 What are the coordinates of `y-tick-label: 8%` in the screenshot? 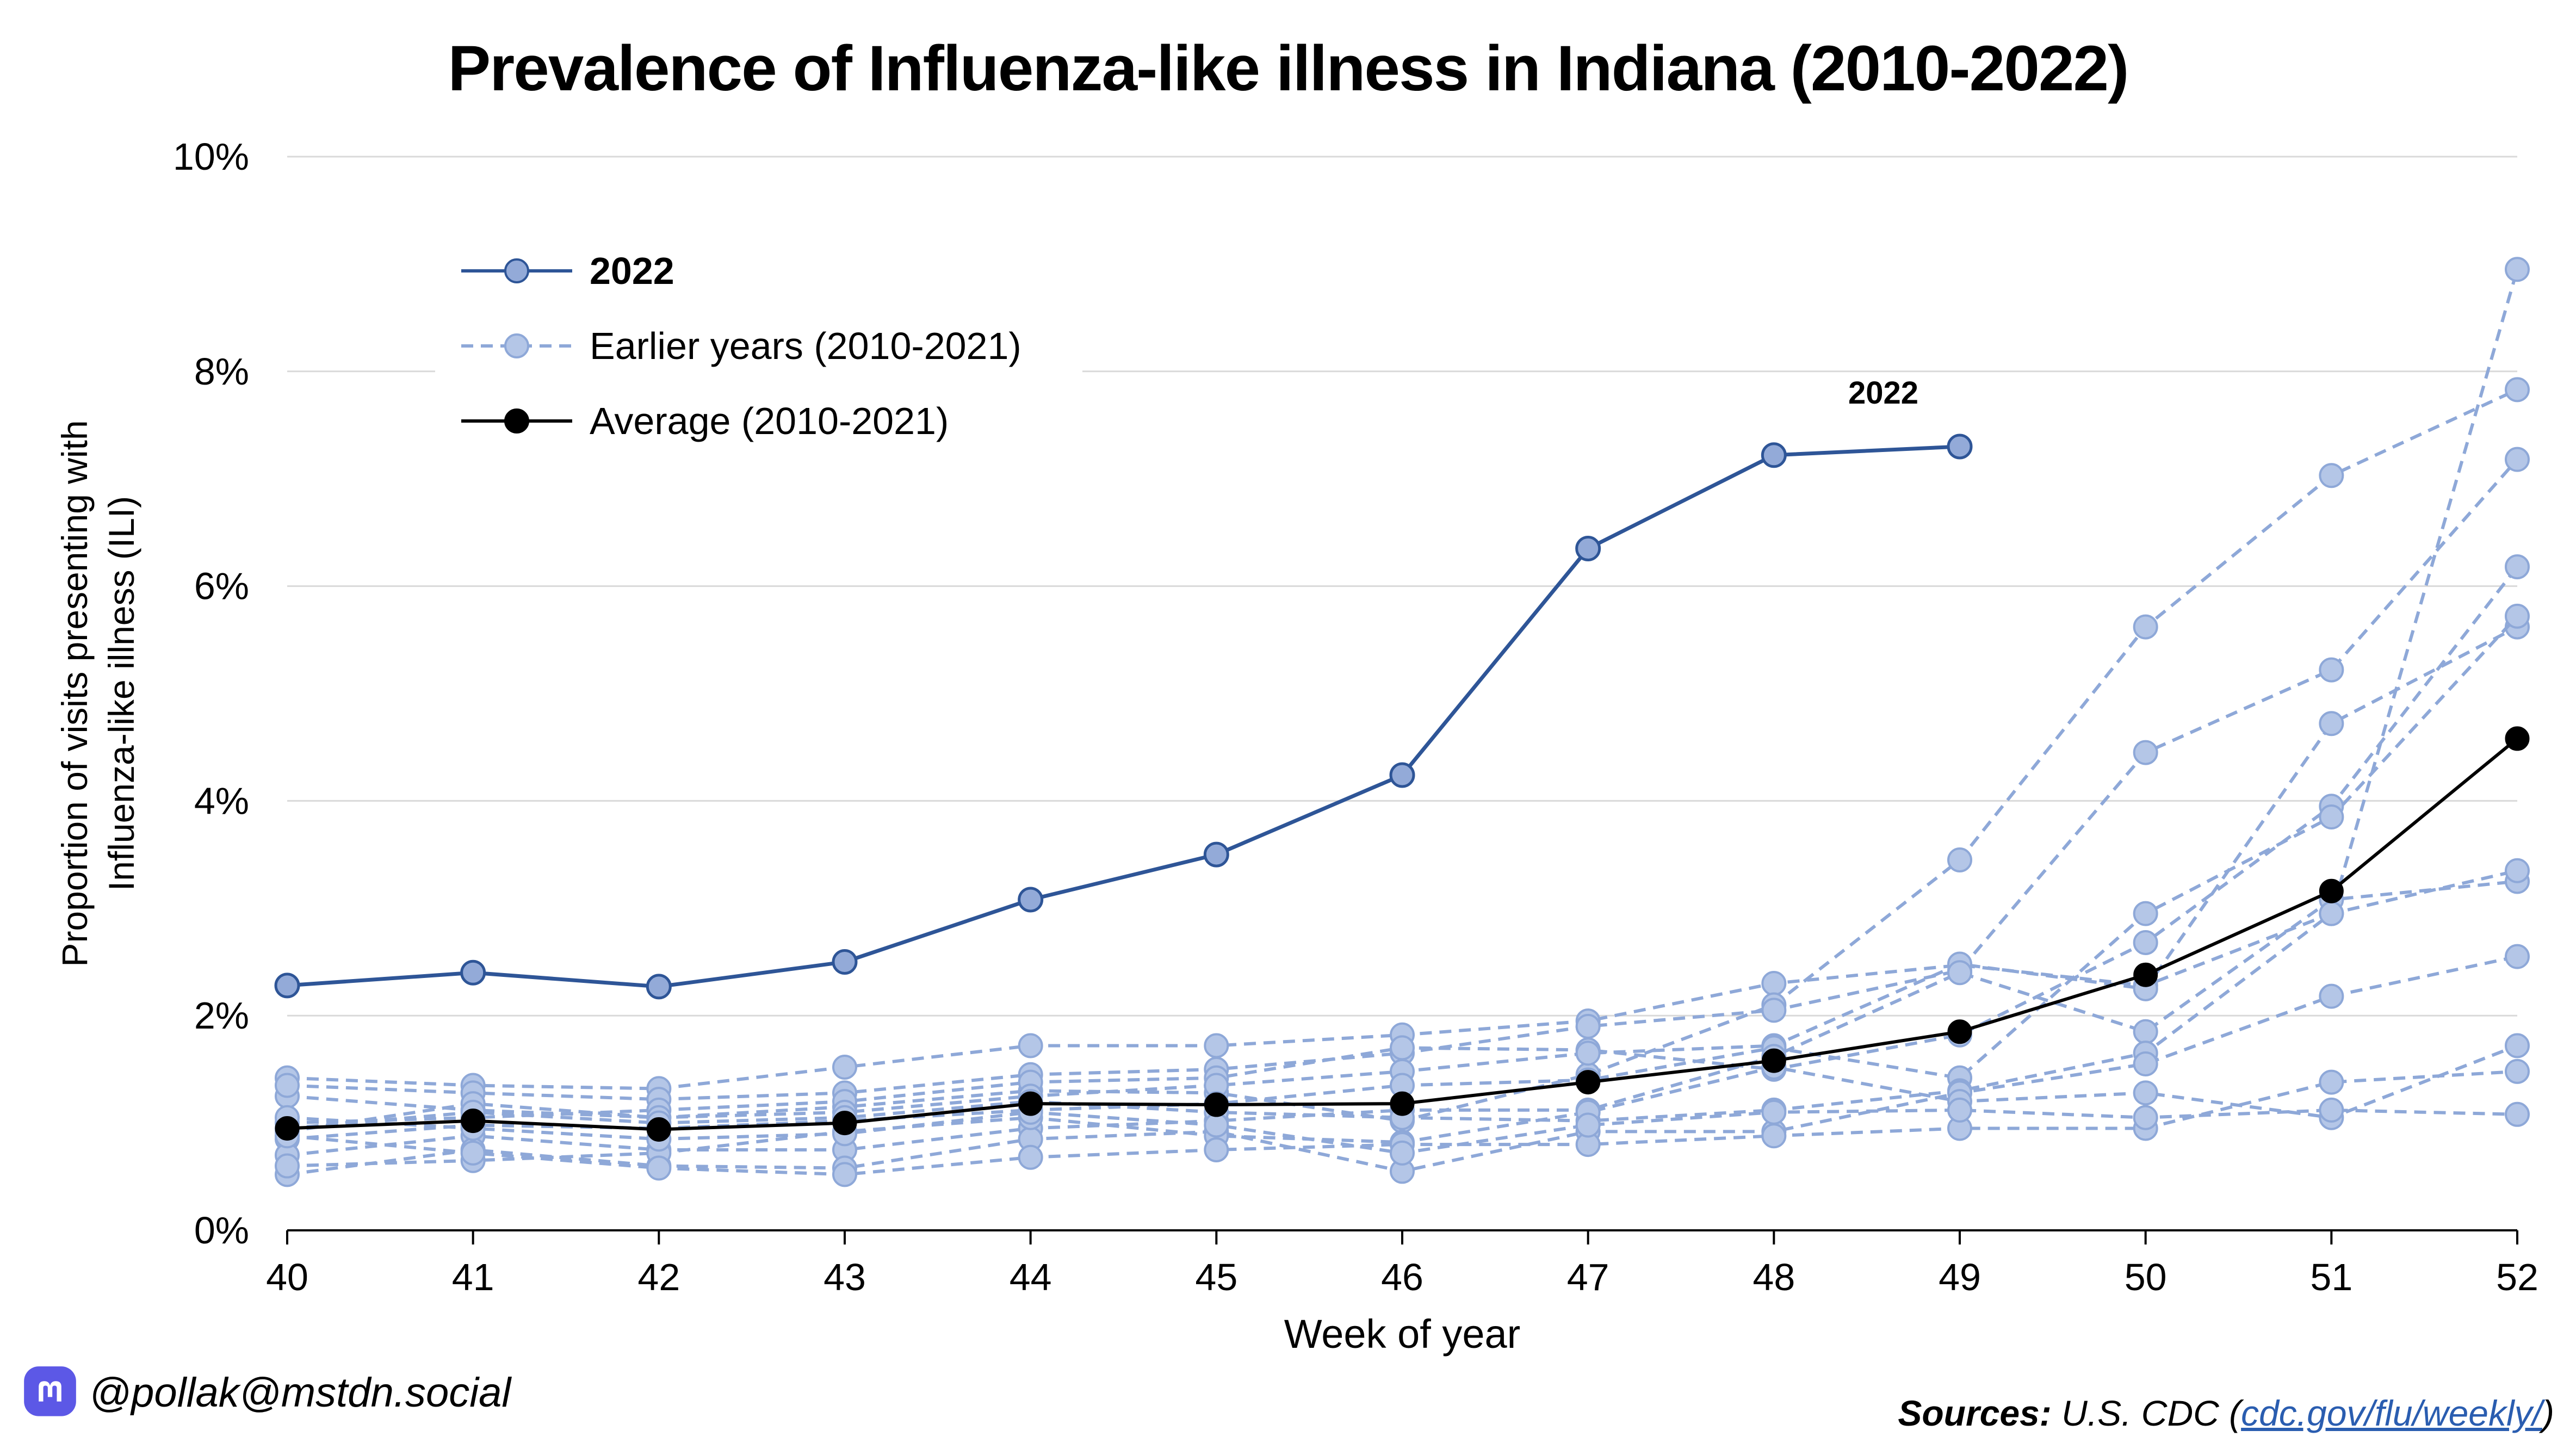 It's located at (221, 371).